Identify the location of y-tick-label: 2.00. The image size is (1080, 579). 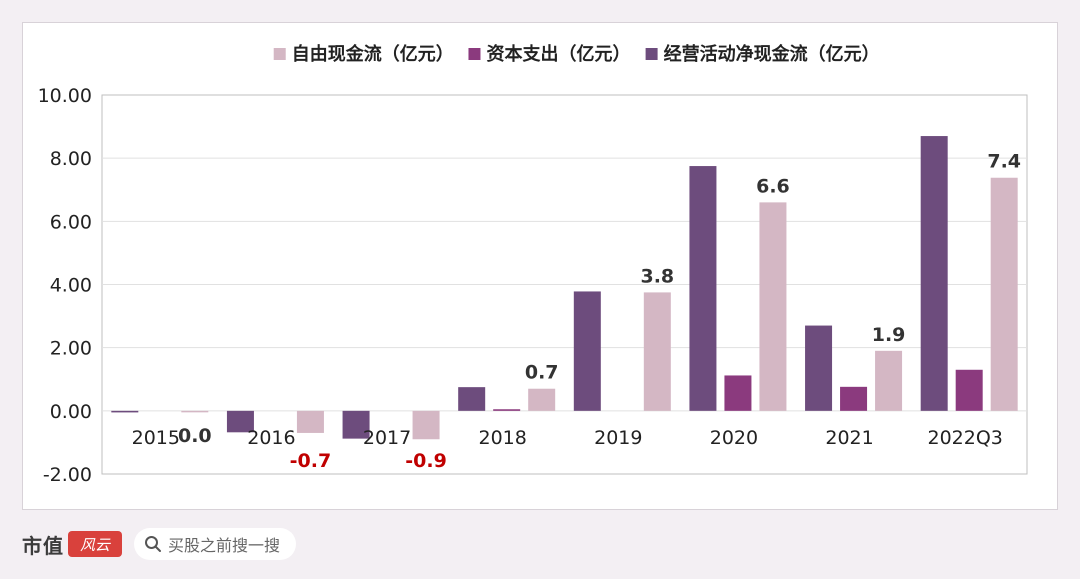
(71, 349).